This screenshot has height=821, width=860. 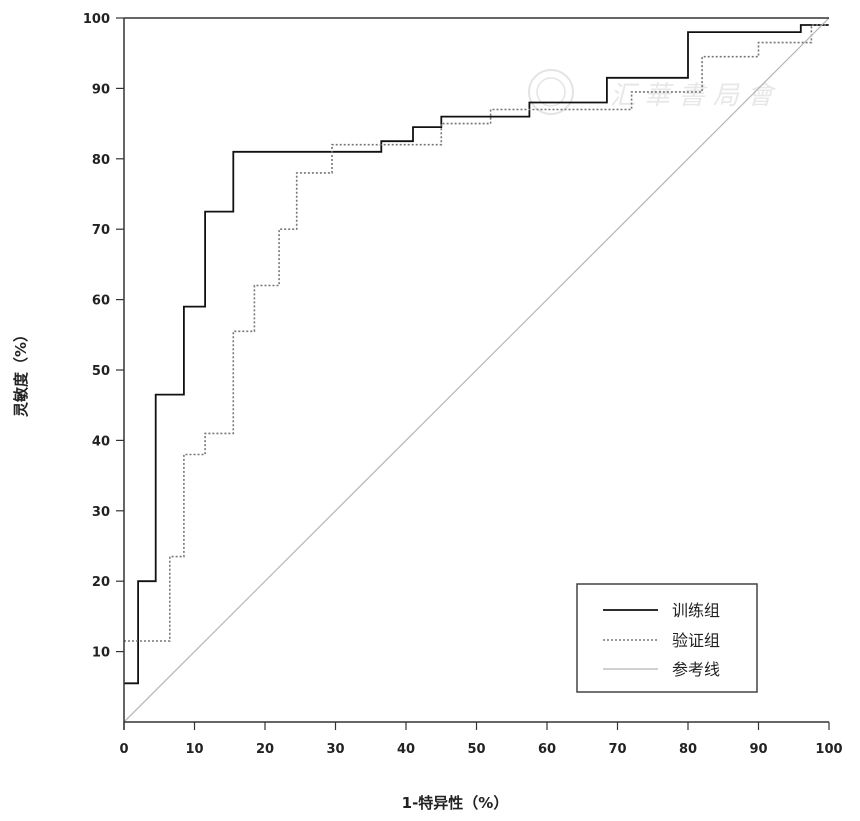 I want to click on x-tick-label: 90, so click(x=758, y=749).